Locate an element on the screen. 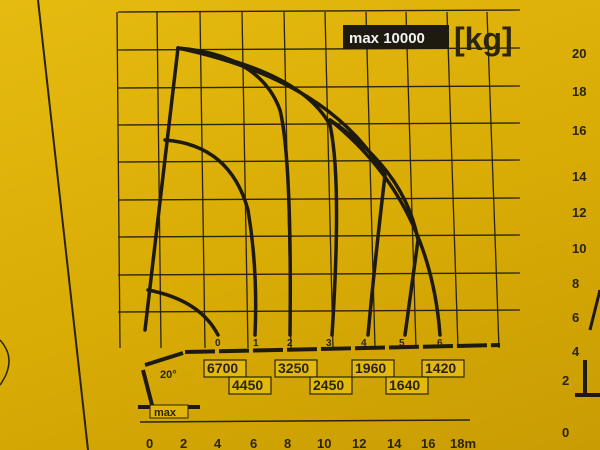 The width and height of the screenshot is (600, 450). right-y-tick: 14 is located at coordinates (579, 176).